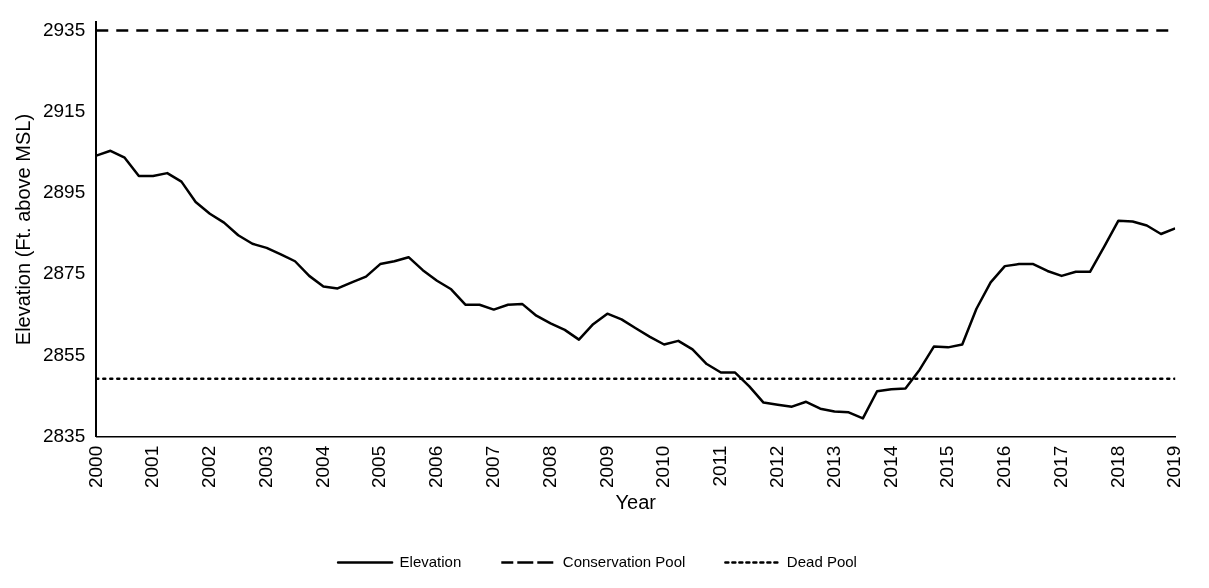  I want to click on x-tick-label: 2002, so click(209, 467).